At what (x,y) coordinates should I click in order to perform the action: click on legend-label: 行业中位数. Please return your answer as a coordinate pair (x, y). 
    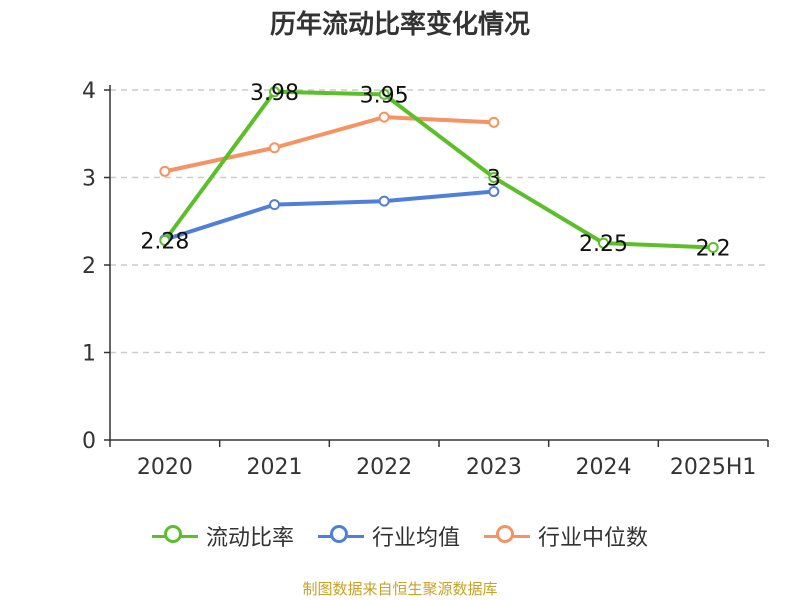
    Looking at the image, I should click on (593, 538).